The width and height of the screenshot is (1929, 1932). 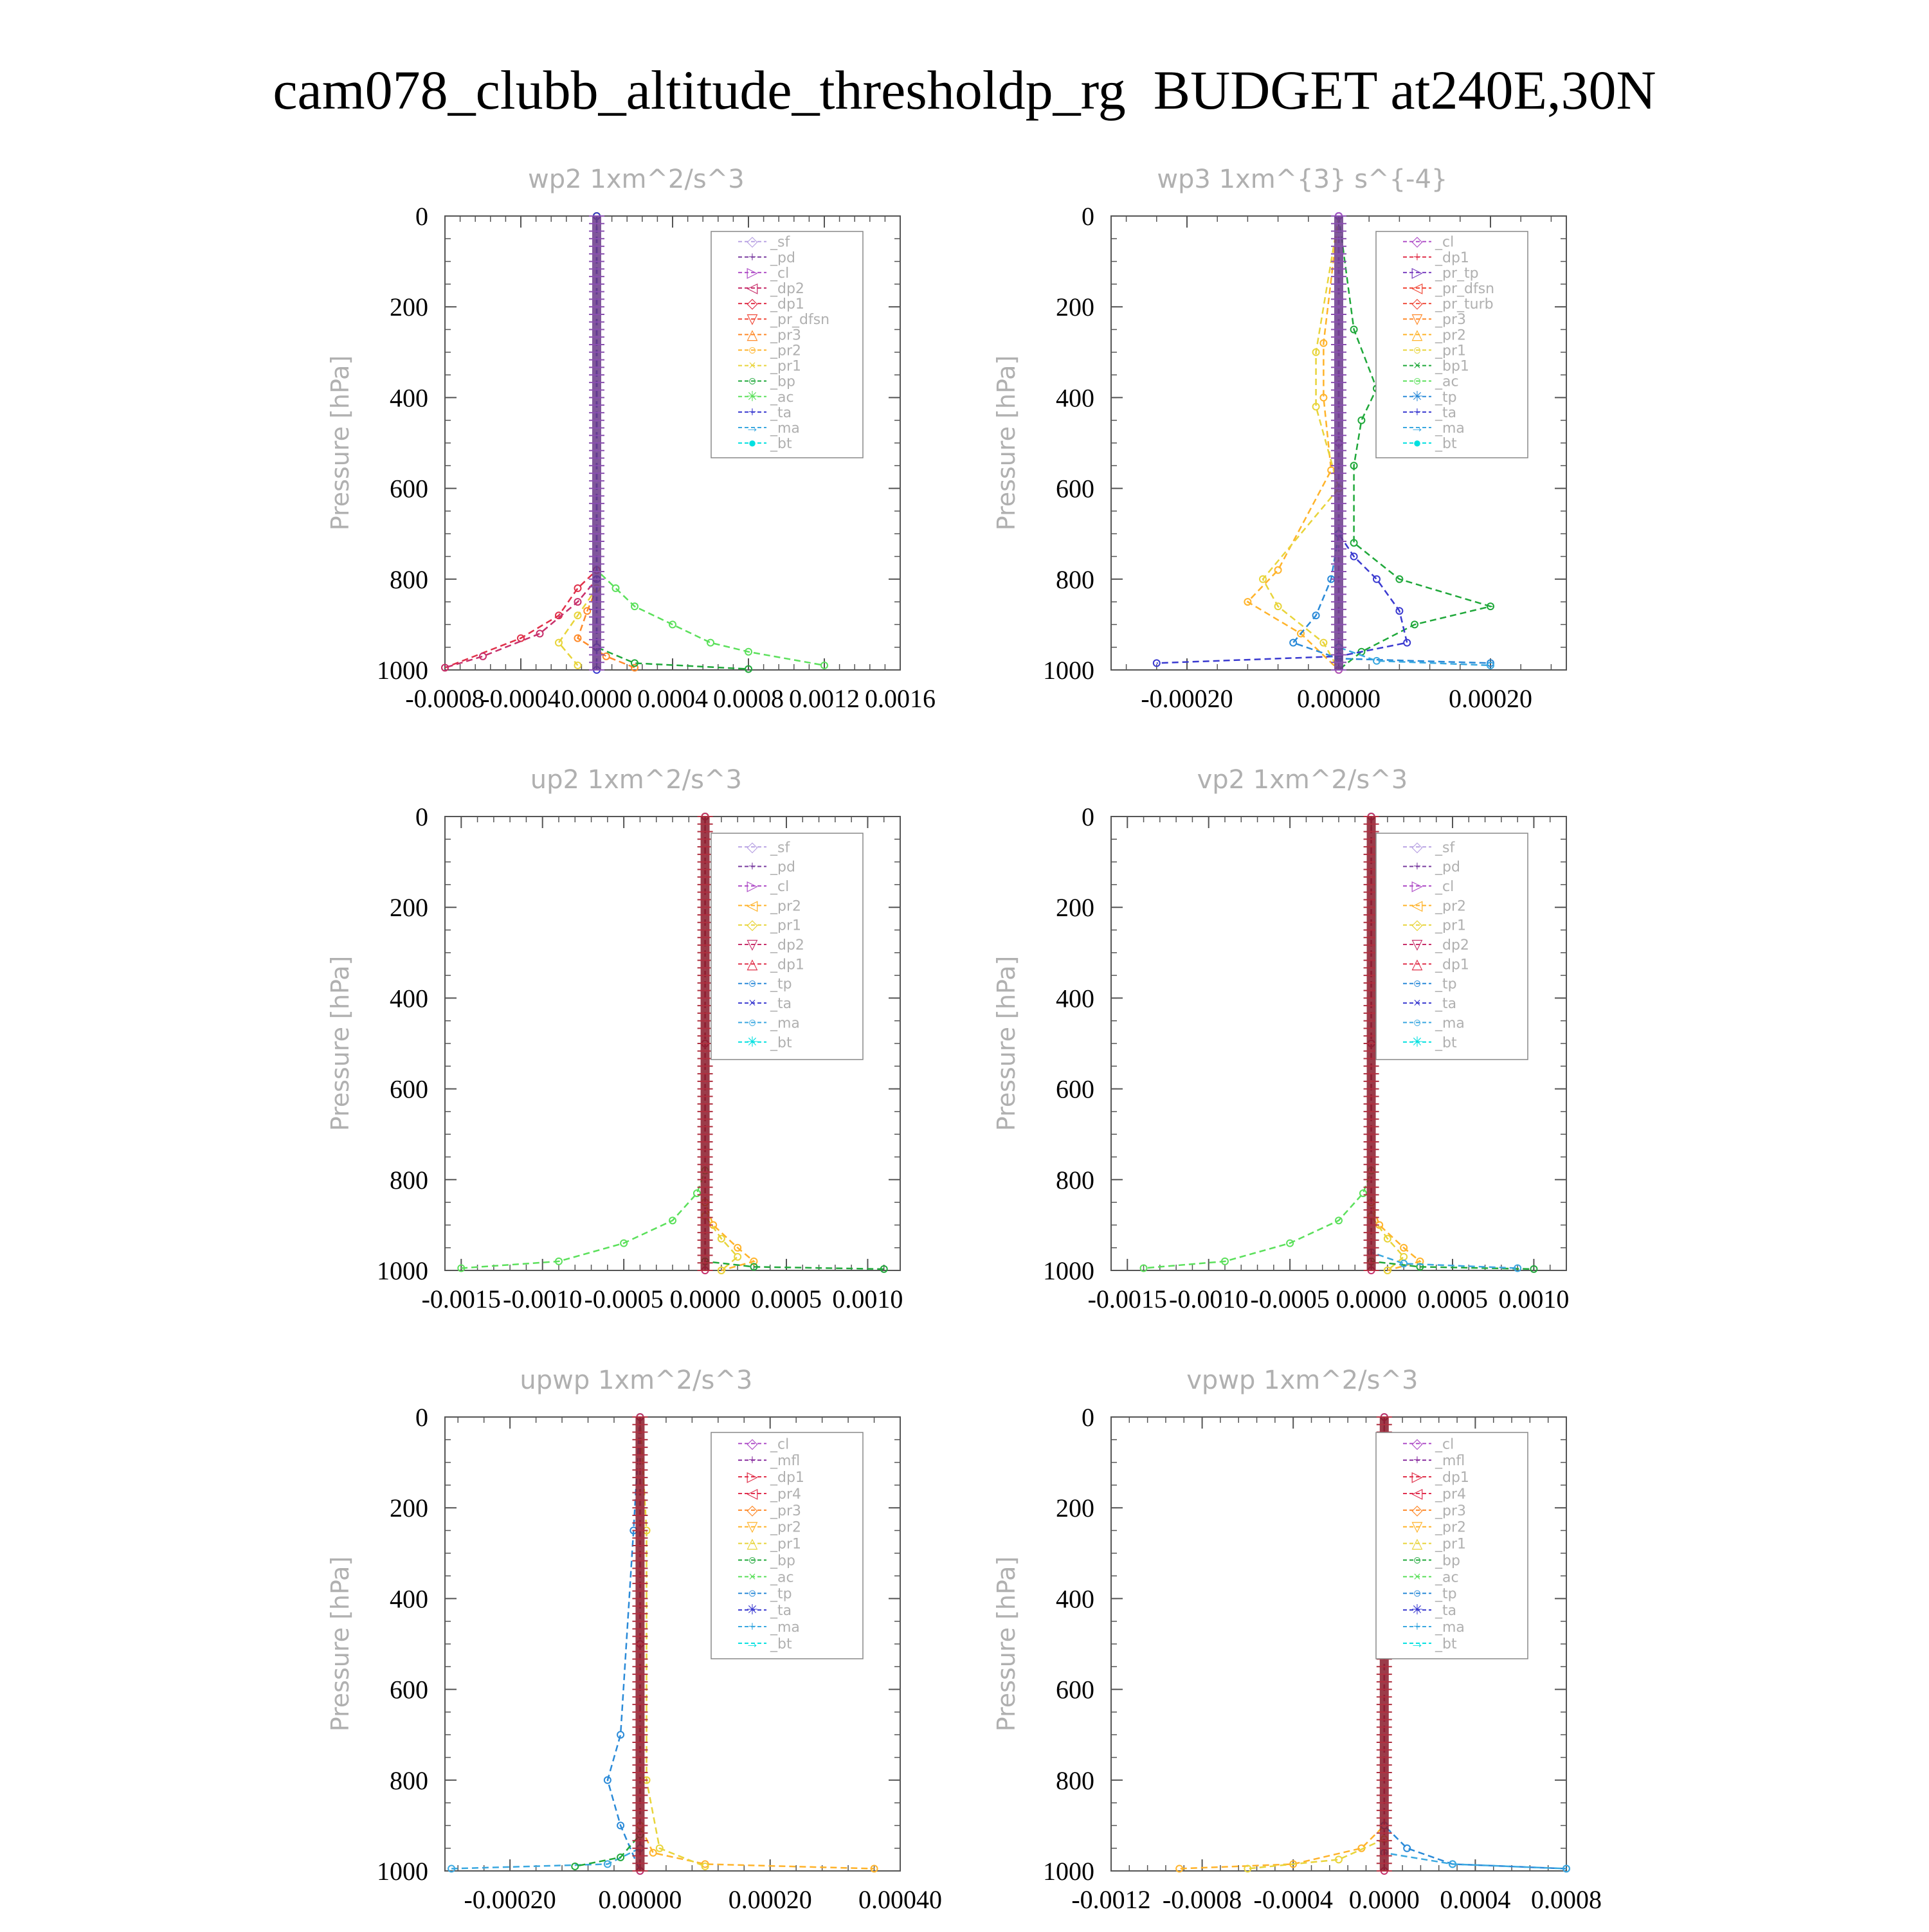 I want to click on x-tick-label: -0.00020, so click(x=1187, y=698).